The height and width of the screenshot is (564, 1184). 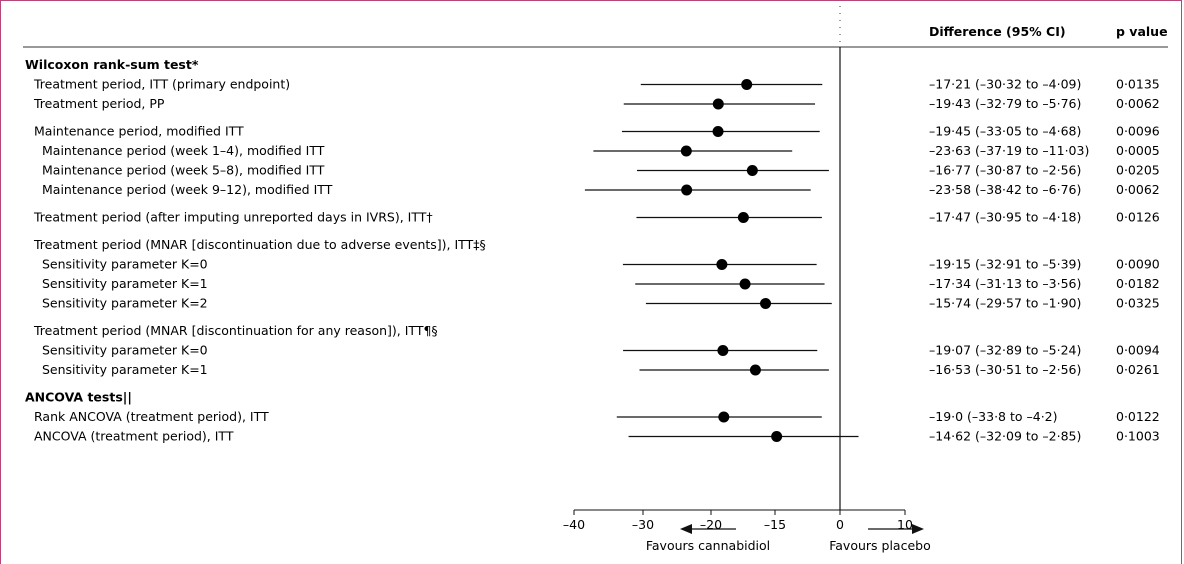 What do you see at coordinates (574, 524) in the screenshot?
I see `x-tick-label: –40` at bounding box center [574, 524].